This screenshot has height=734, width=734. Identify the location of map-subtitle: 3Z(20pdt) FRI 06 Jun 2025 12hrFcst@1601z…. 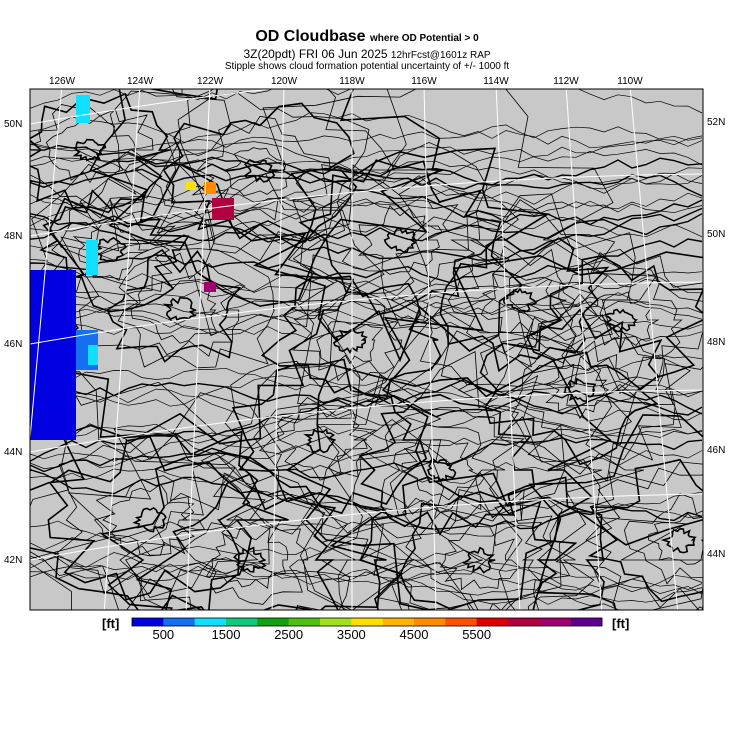
(367, 54).